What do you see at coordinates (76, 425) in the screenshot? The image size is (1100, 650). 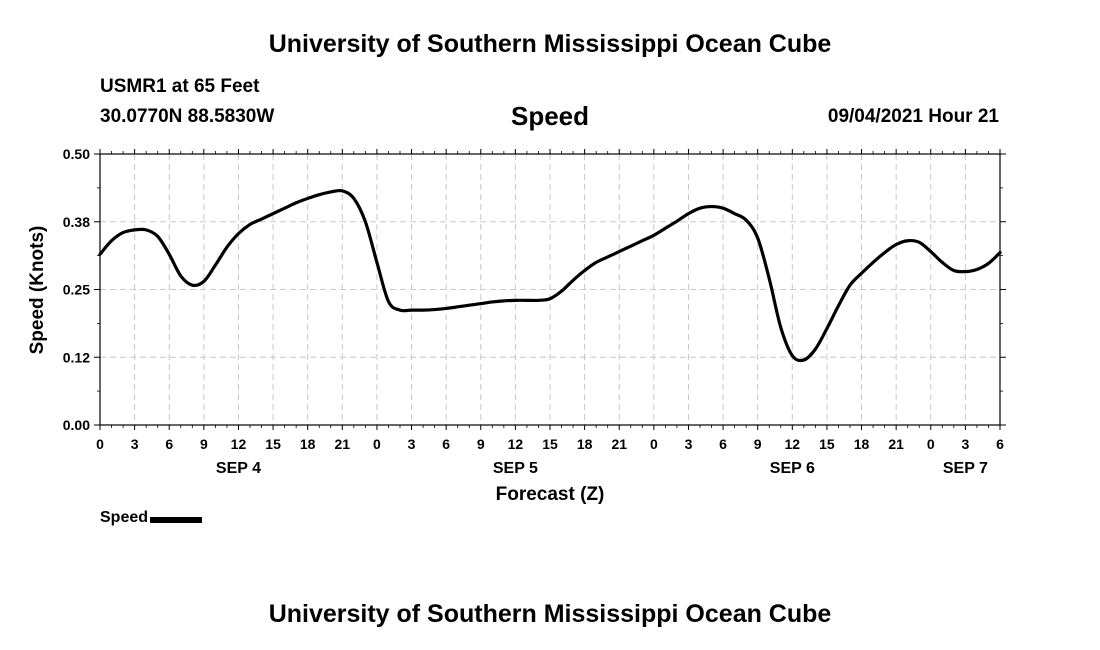 I see `y-tick-label: 0.00` at bounding box center [76, 425].